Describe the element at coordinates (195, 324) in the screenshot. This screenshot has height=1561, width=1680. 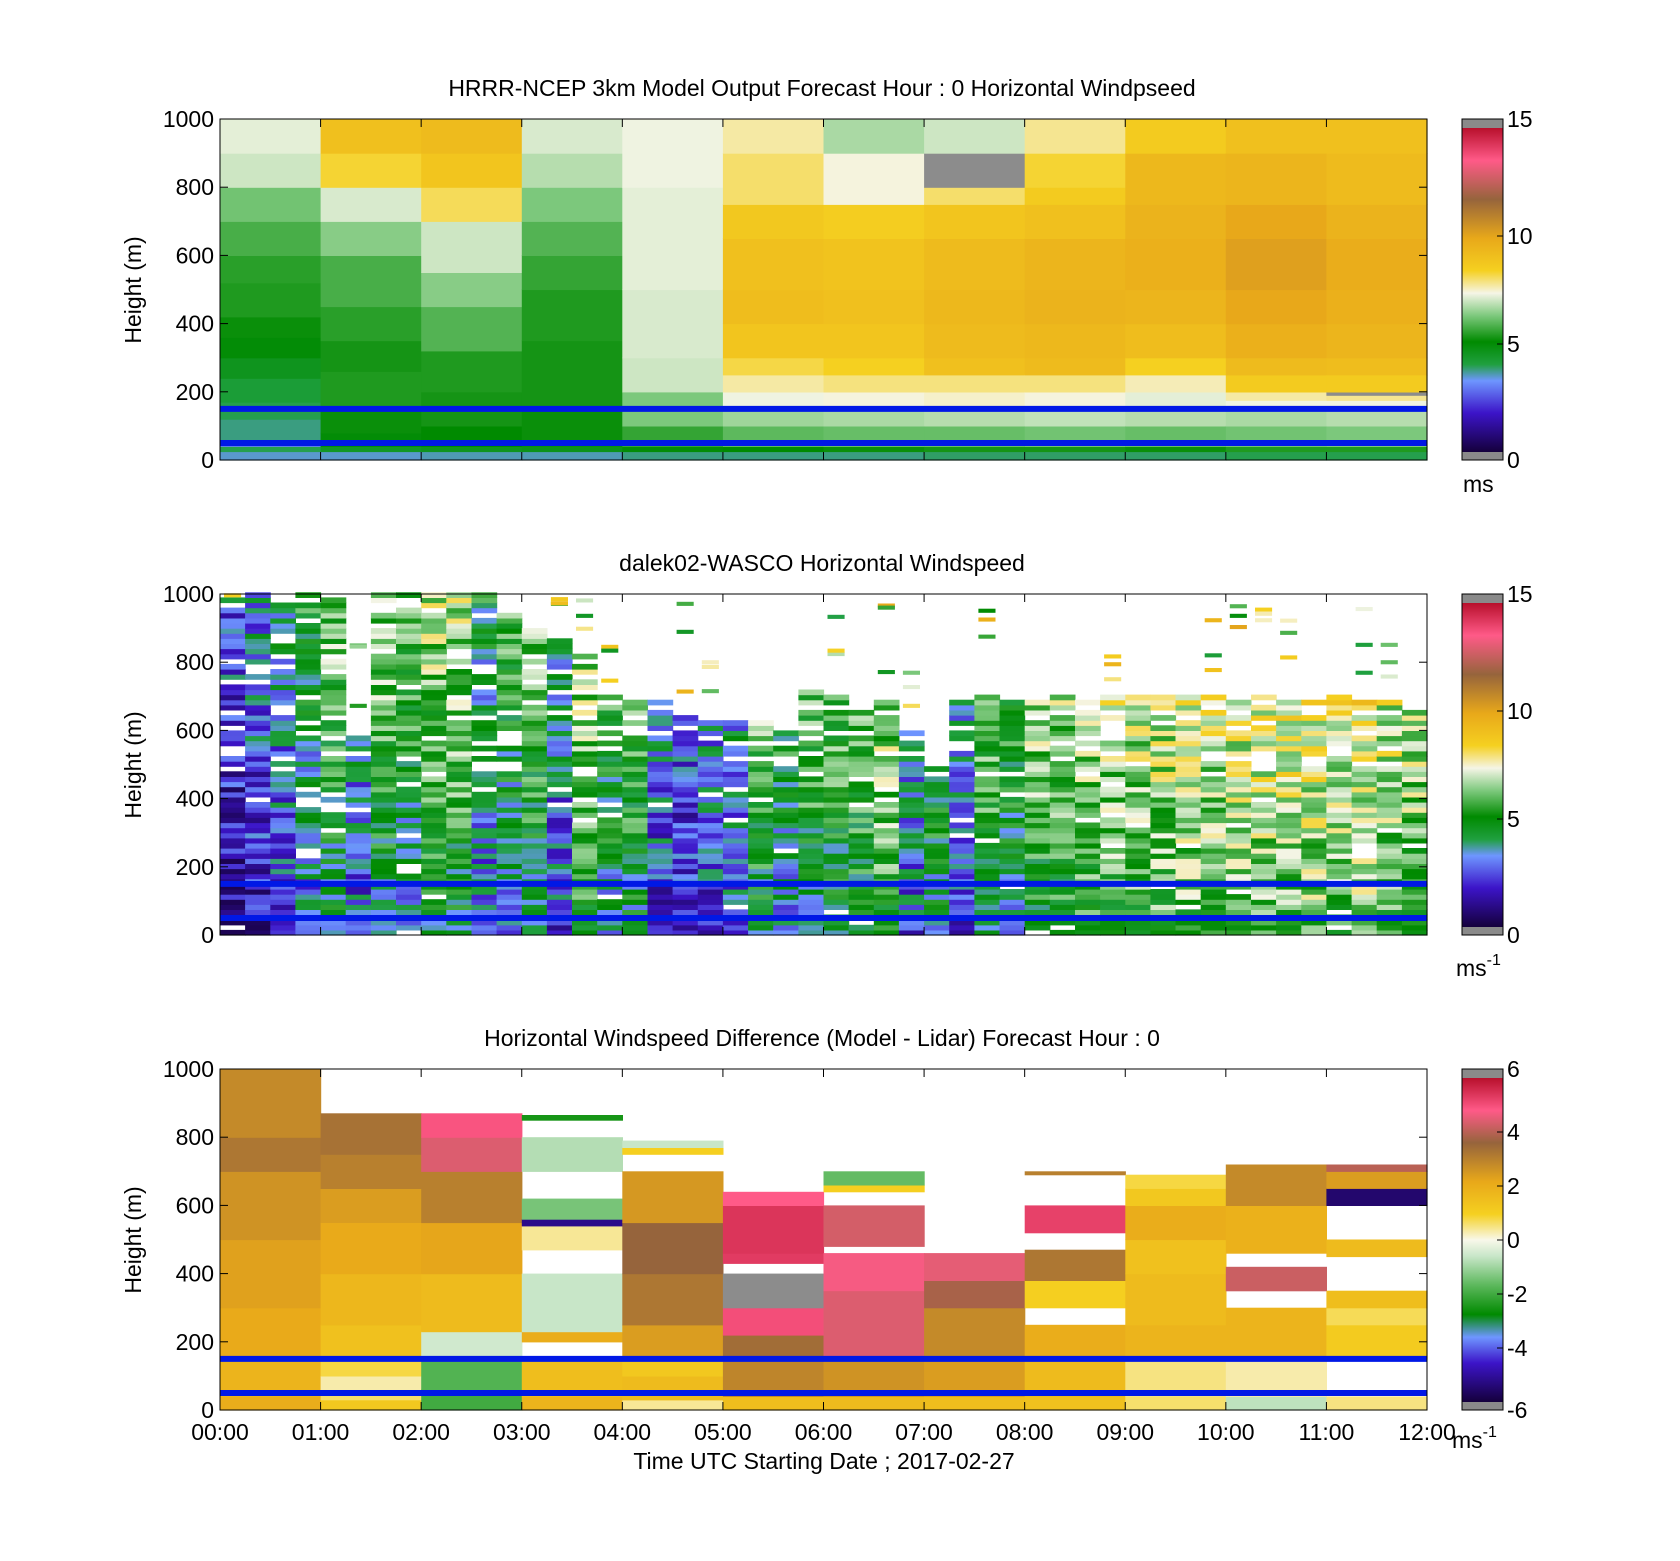
I see `panel-model-y-tick-label: 400` at that location.